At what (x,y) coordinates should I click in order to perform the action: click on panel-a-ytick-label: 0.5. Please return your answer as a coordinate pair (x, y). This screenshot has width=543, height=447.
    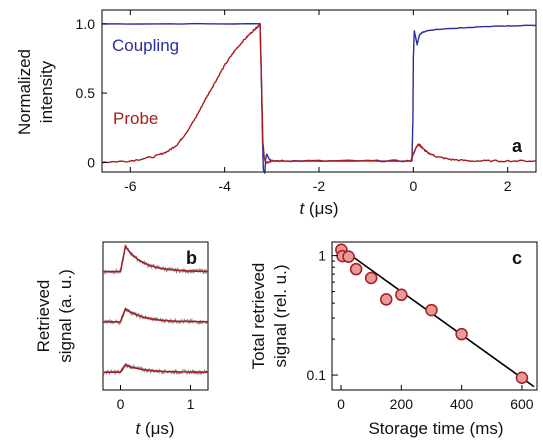
    Looking at the image, I should click on (86, 93).